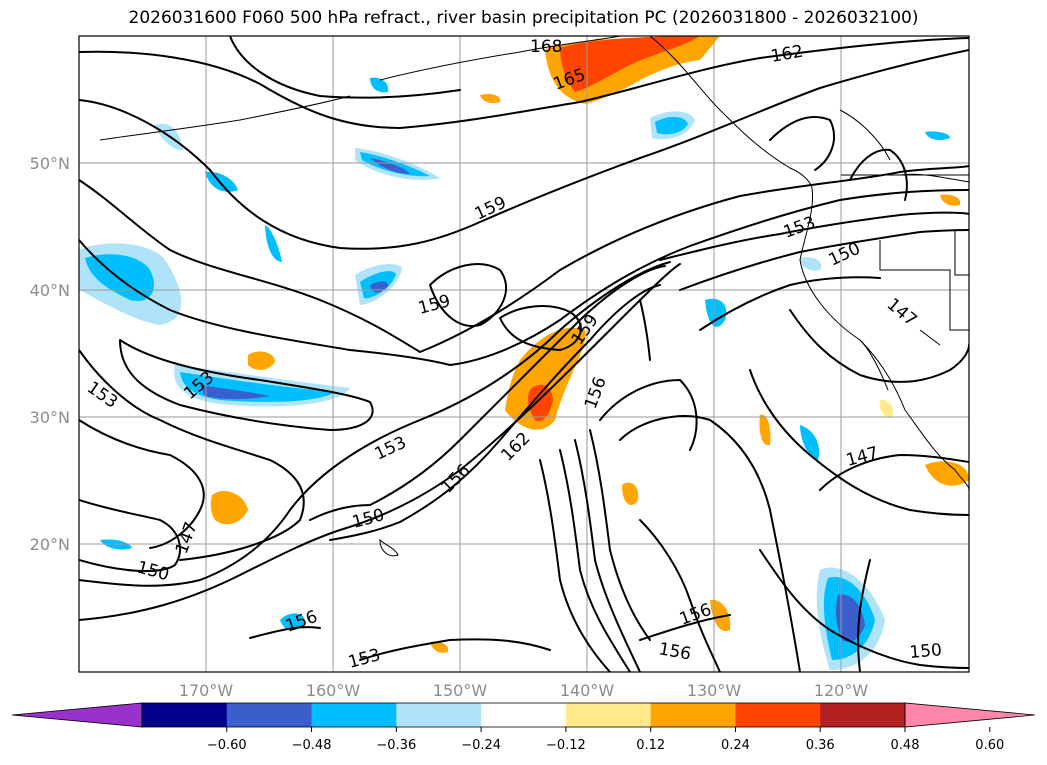  Describe the element at coordinates (970, 715) in the screenshot. I see `colorbar-extend-high` at that location.